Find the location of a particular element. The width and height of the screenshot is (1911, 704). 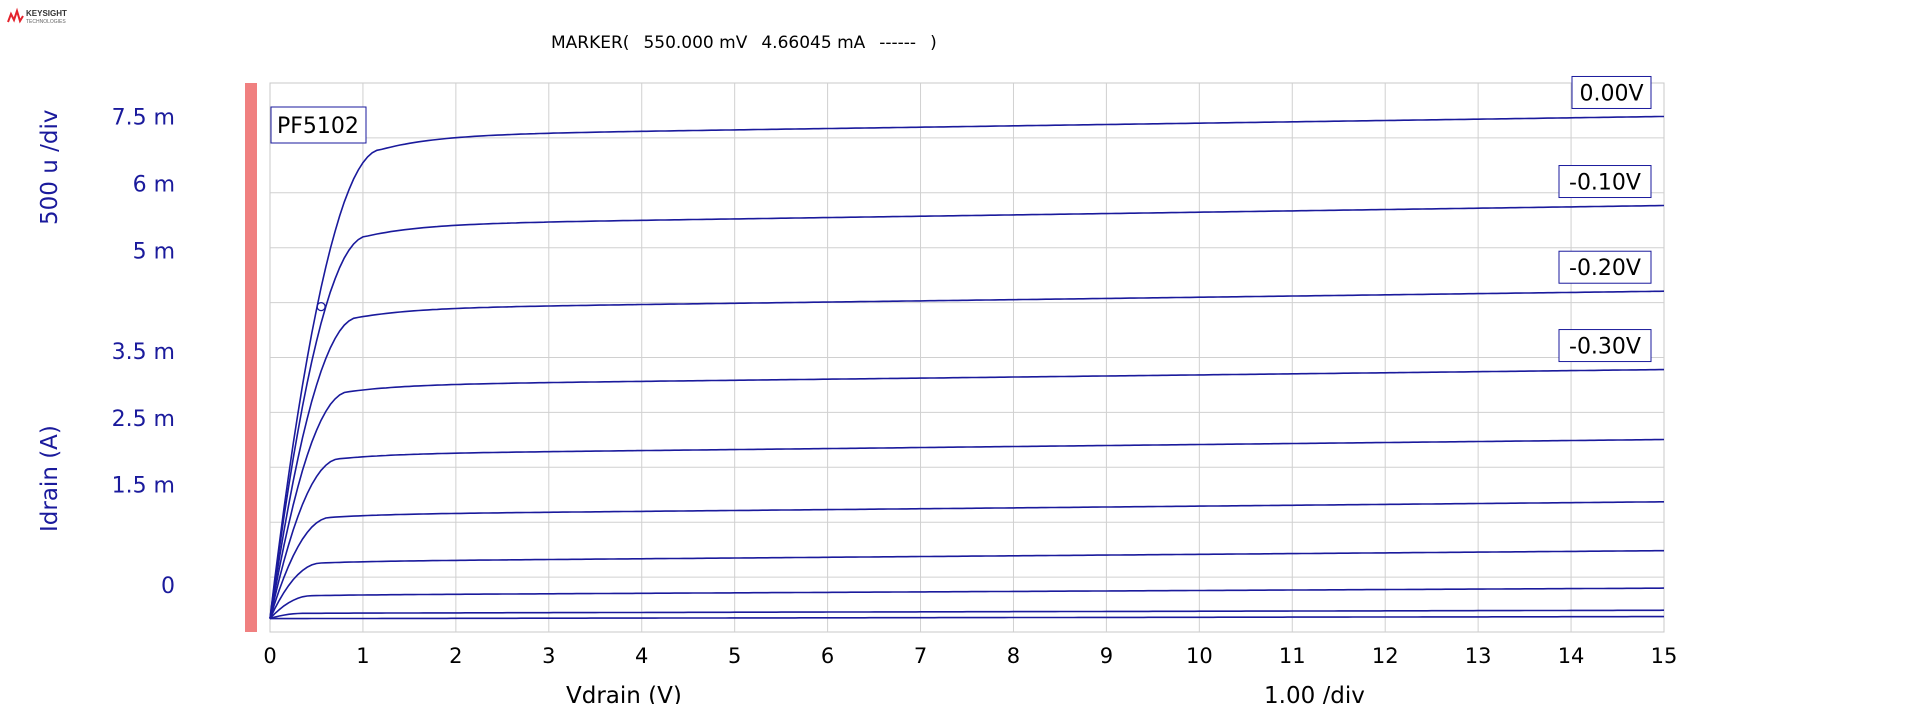

marker-y-value: 4.66045 mA is located at coordinates (813, 43).